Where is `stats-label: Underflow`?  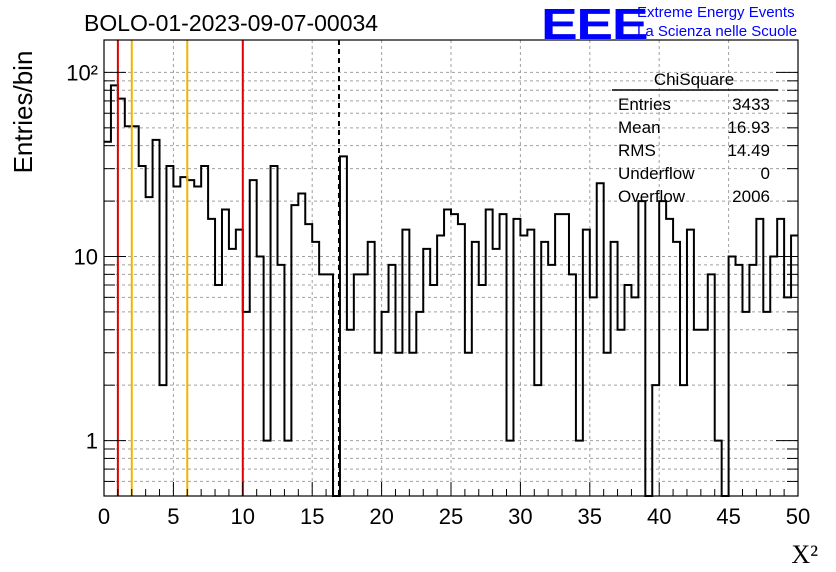 stats-label: Underflow is located at coordinates (656, 173).